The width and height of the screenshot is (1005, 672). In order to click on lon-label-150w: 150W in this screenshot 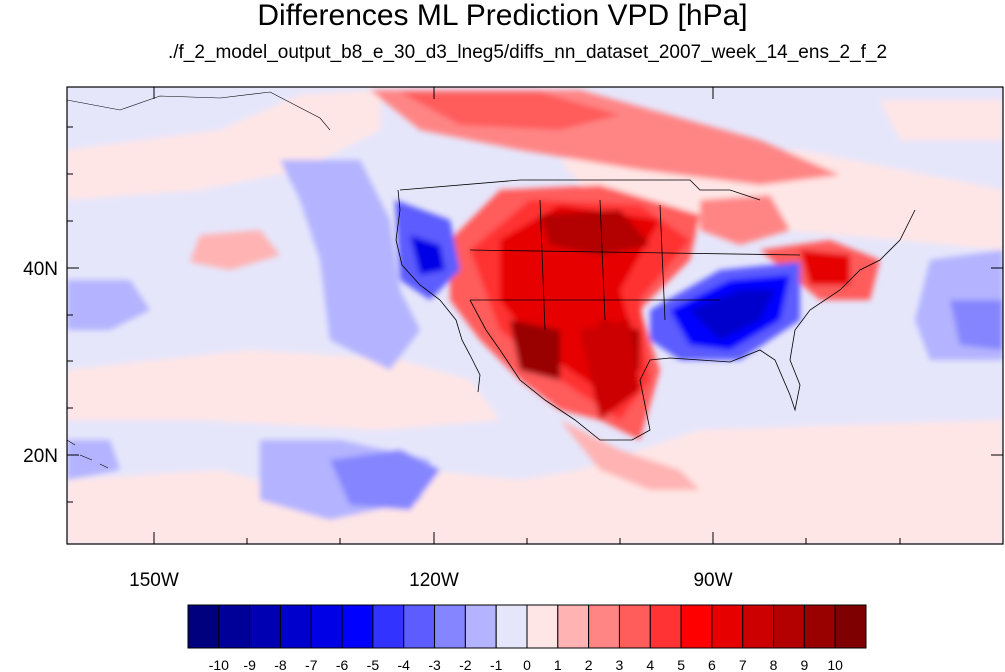, I will do `click(154, 580)`.